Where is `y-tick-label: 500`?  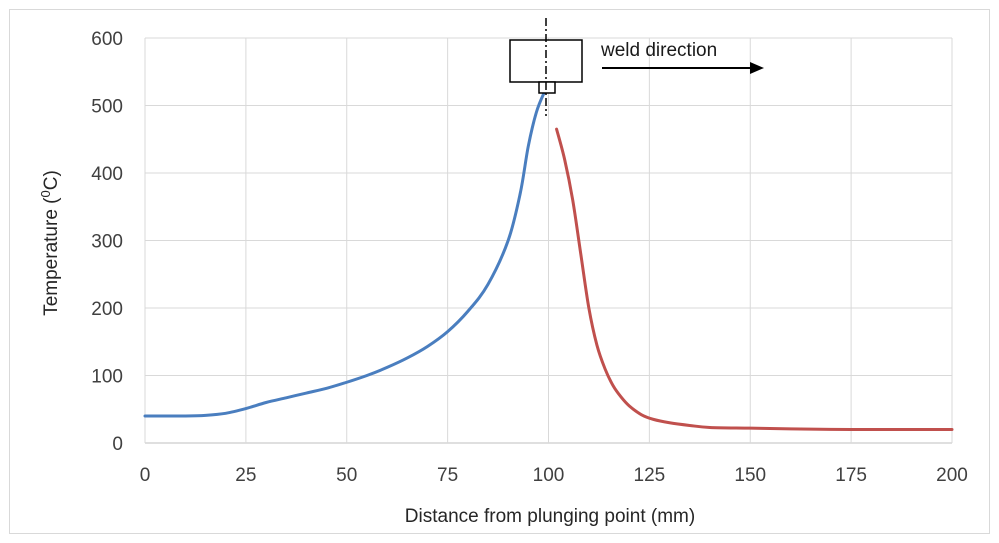 y-tick-label: 500 is located at coordinates (107, 107).